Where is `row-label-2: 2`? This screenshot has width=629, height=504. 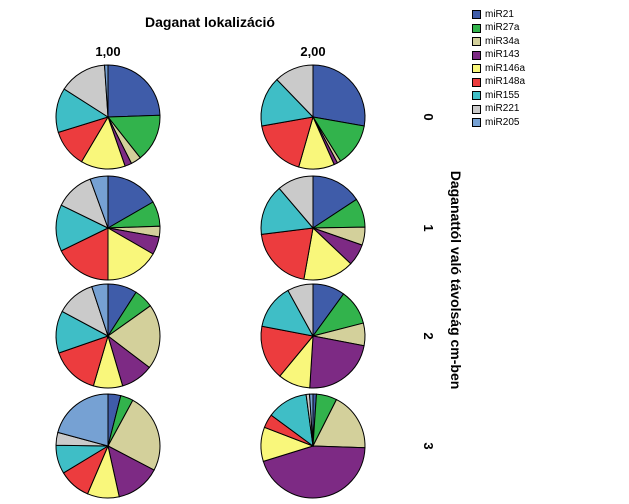
row-label-2: 2 is located at coordinates (428, 335).